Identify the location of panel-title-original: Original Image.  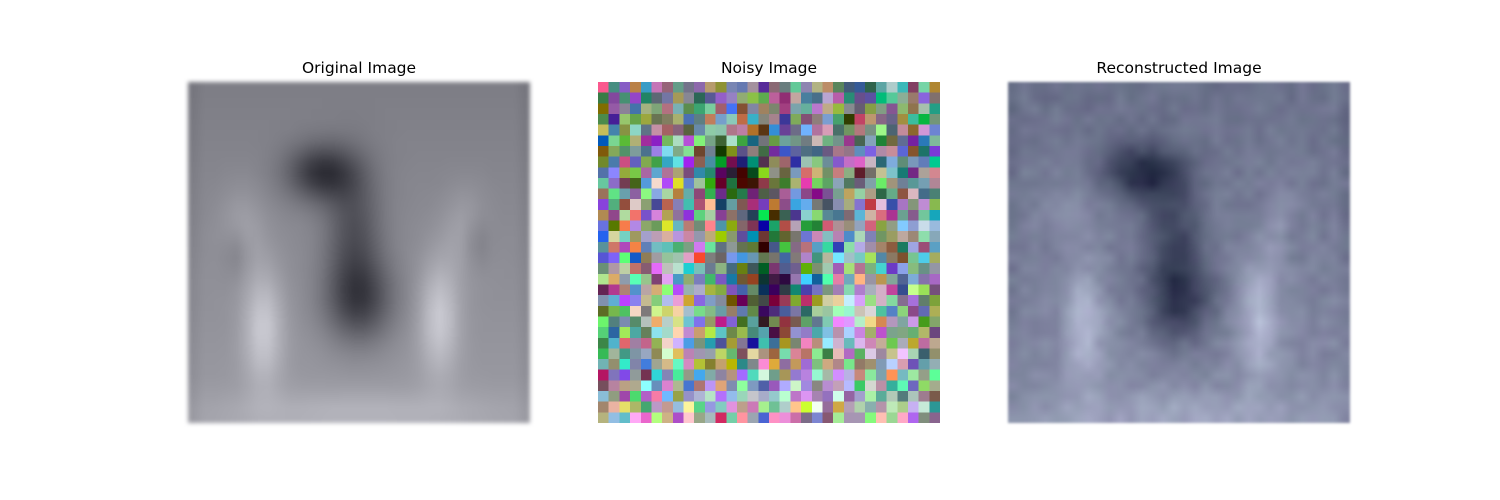
(359, 68).